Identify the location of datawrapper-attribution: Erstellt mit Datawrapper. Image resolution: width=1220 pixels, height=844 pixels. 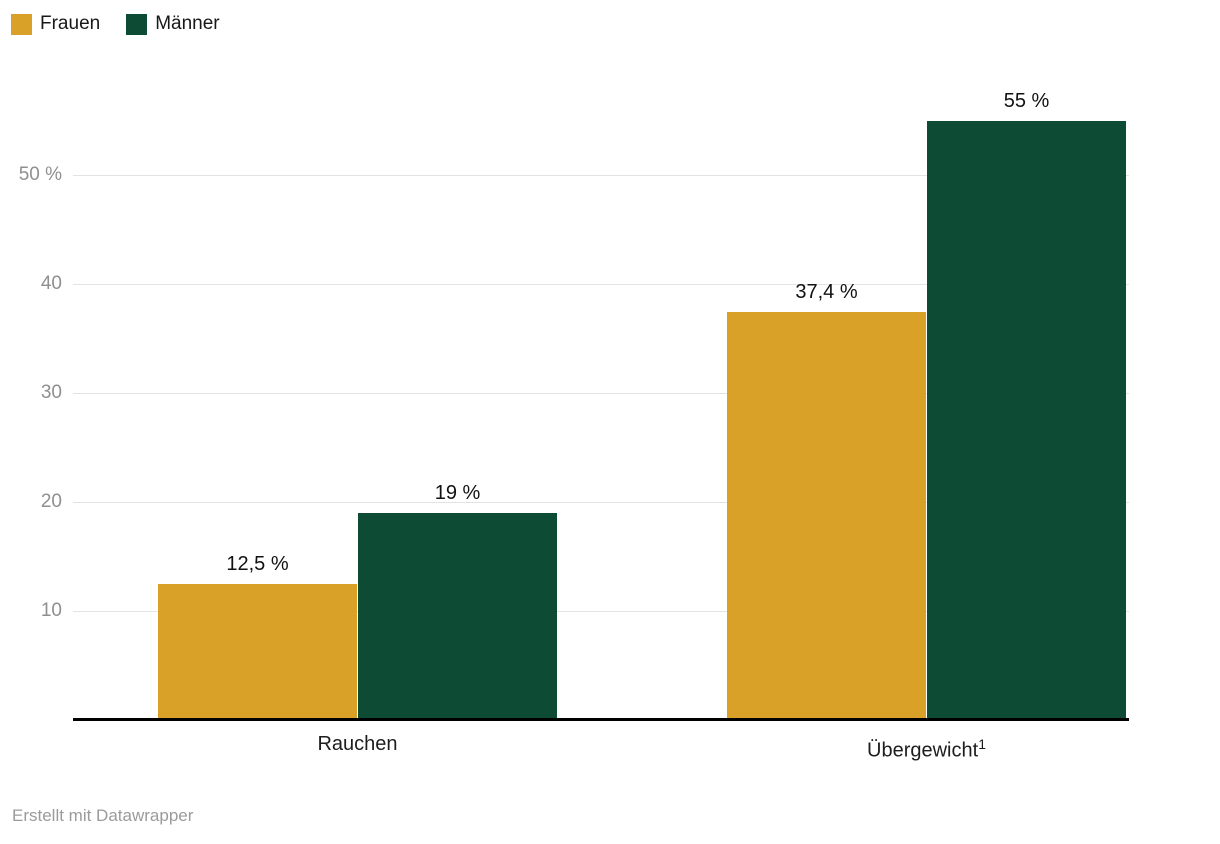
(103, 815).